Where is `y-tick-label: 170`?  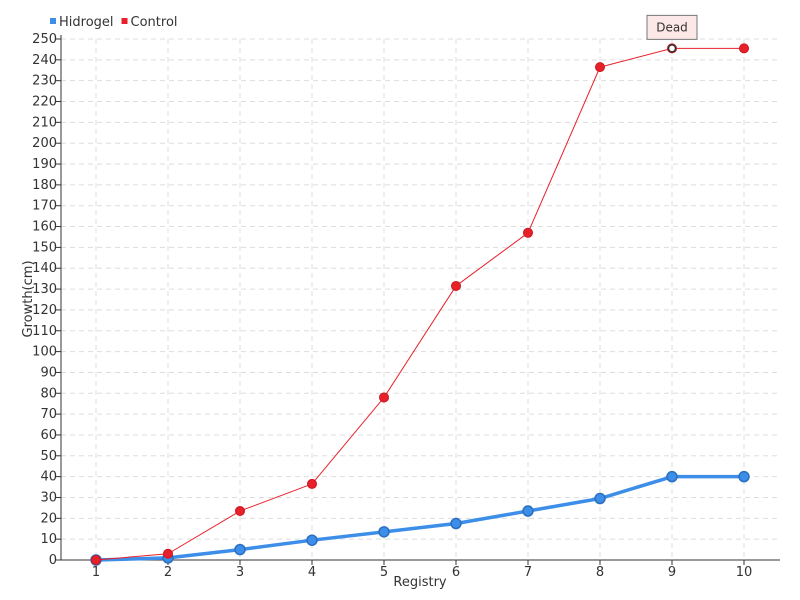
y-tick-label: 170 is located at coordinates (44, 206).